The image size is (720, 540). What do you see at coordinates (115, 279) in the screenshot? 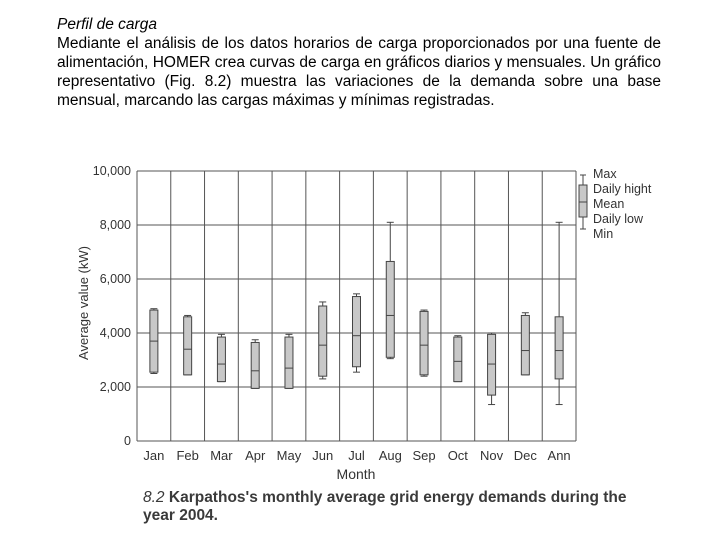
I see `y-tick-label: 6,000` at bounding box center [115, 279].